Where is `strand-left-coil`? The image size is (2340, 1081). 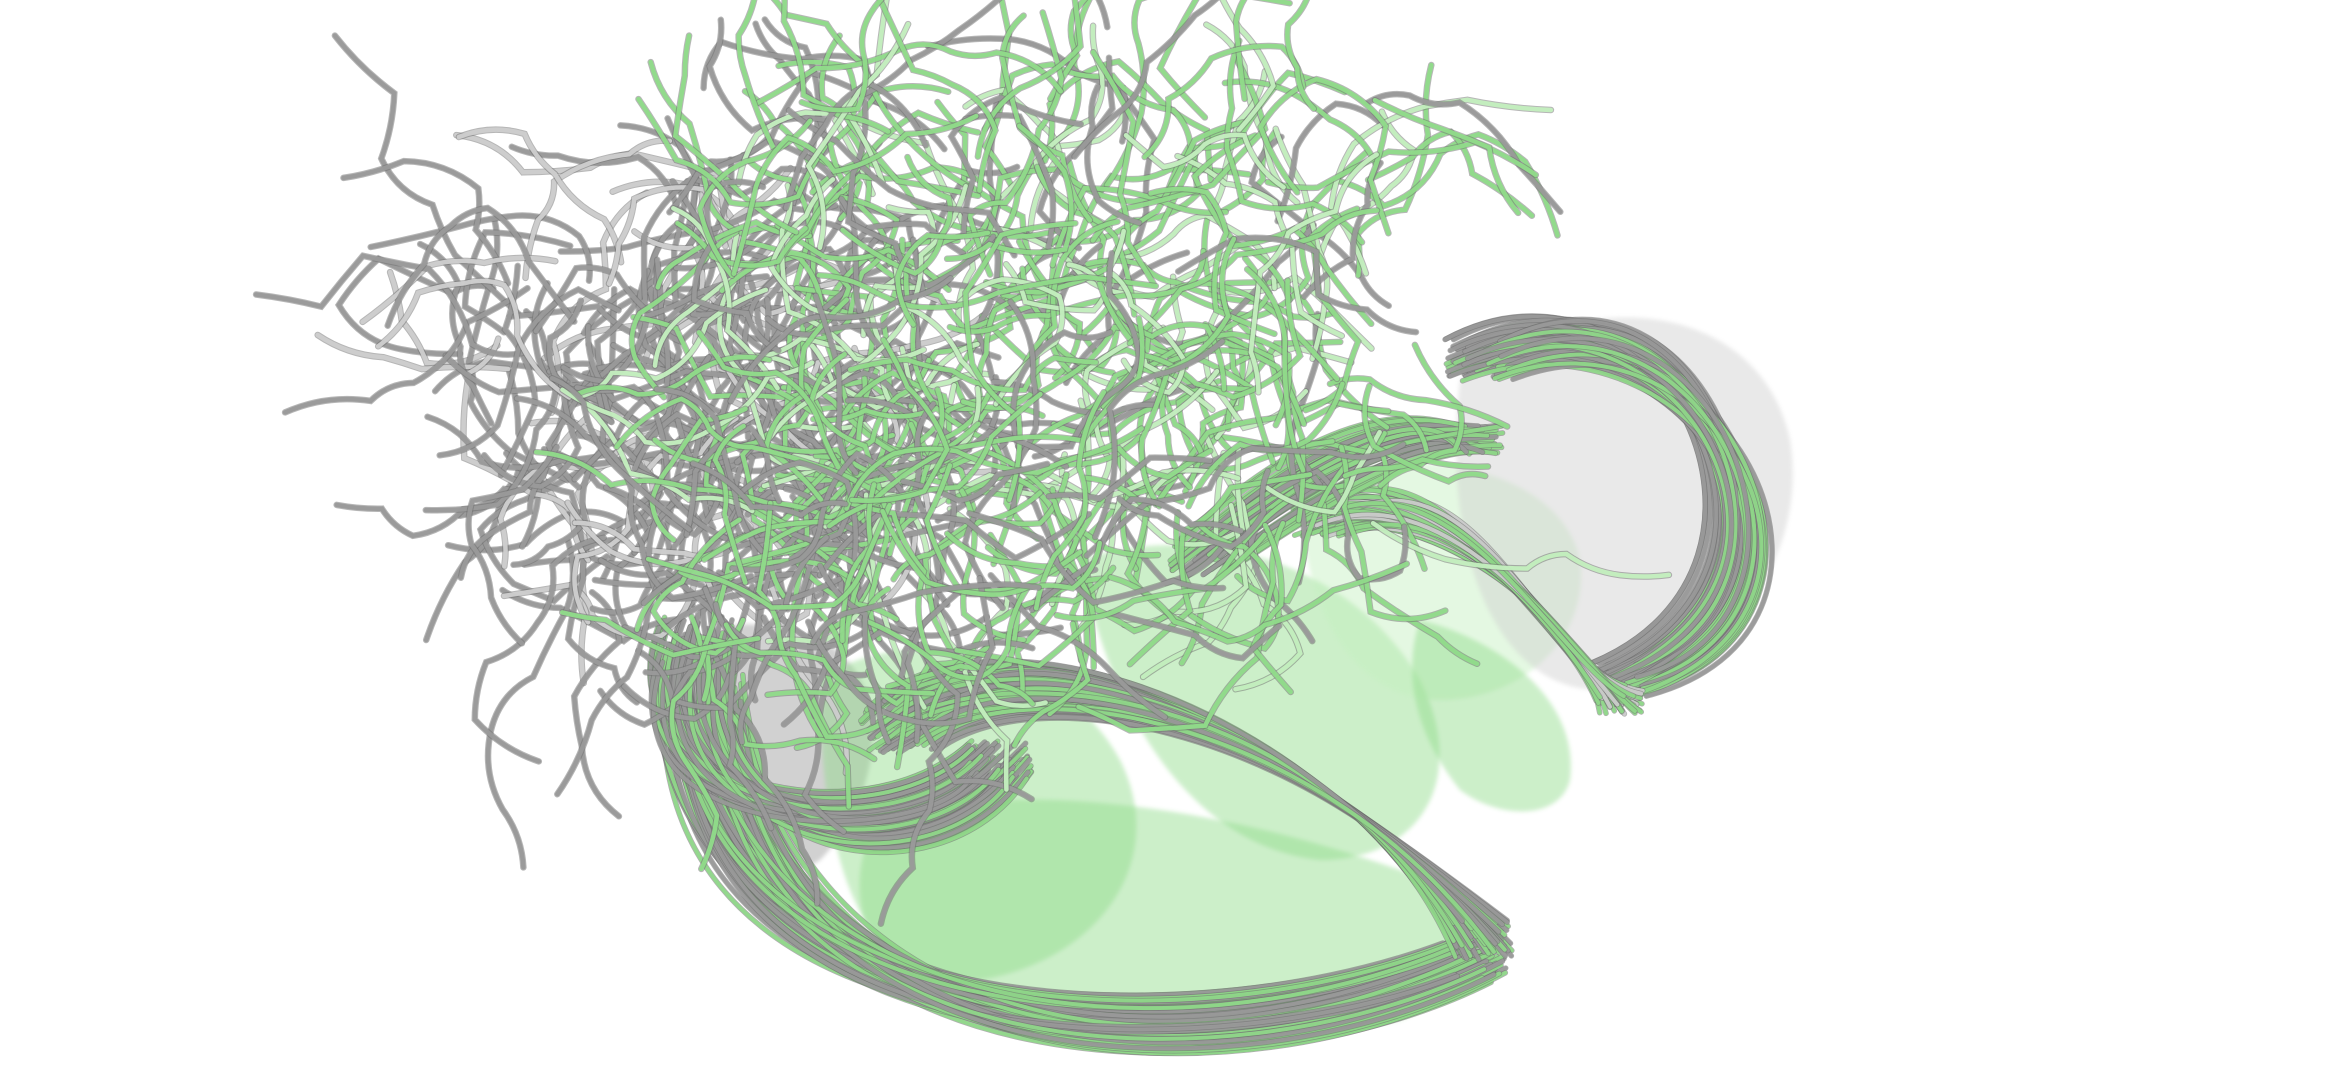
strand-left-coil is located at coordinates (812, 742).